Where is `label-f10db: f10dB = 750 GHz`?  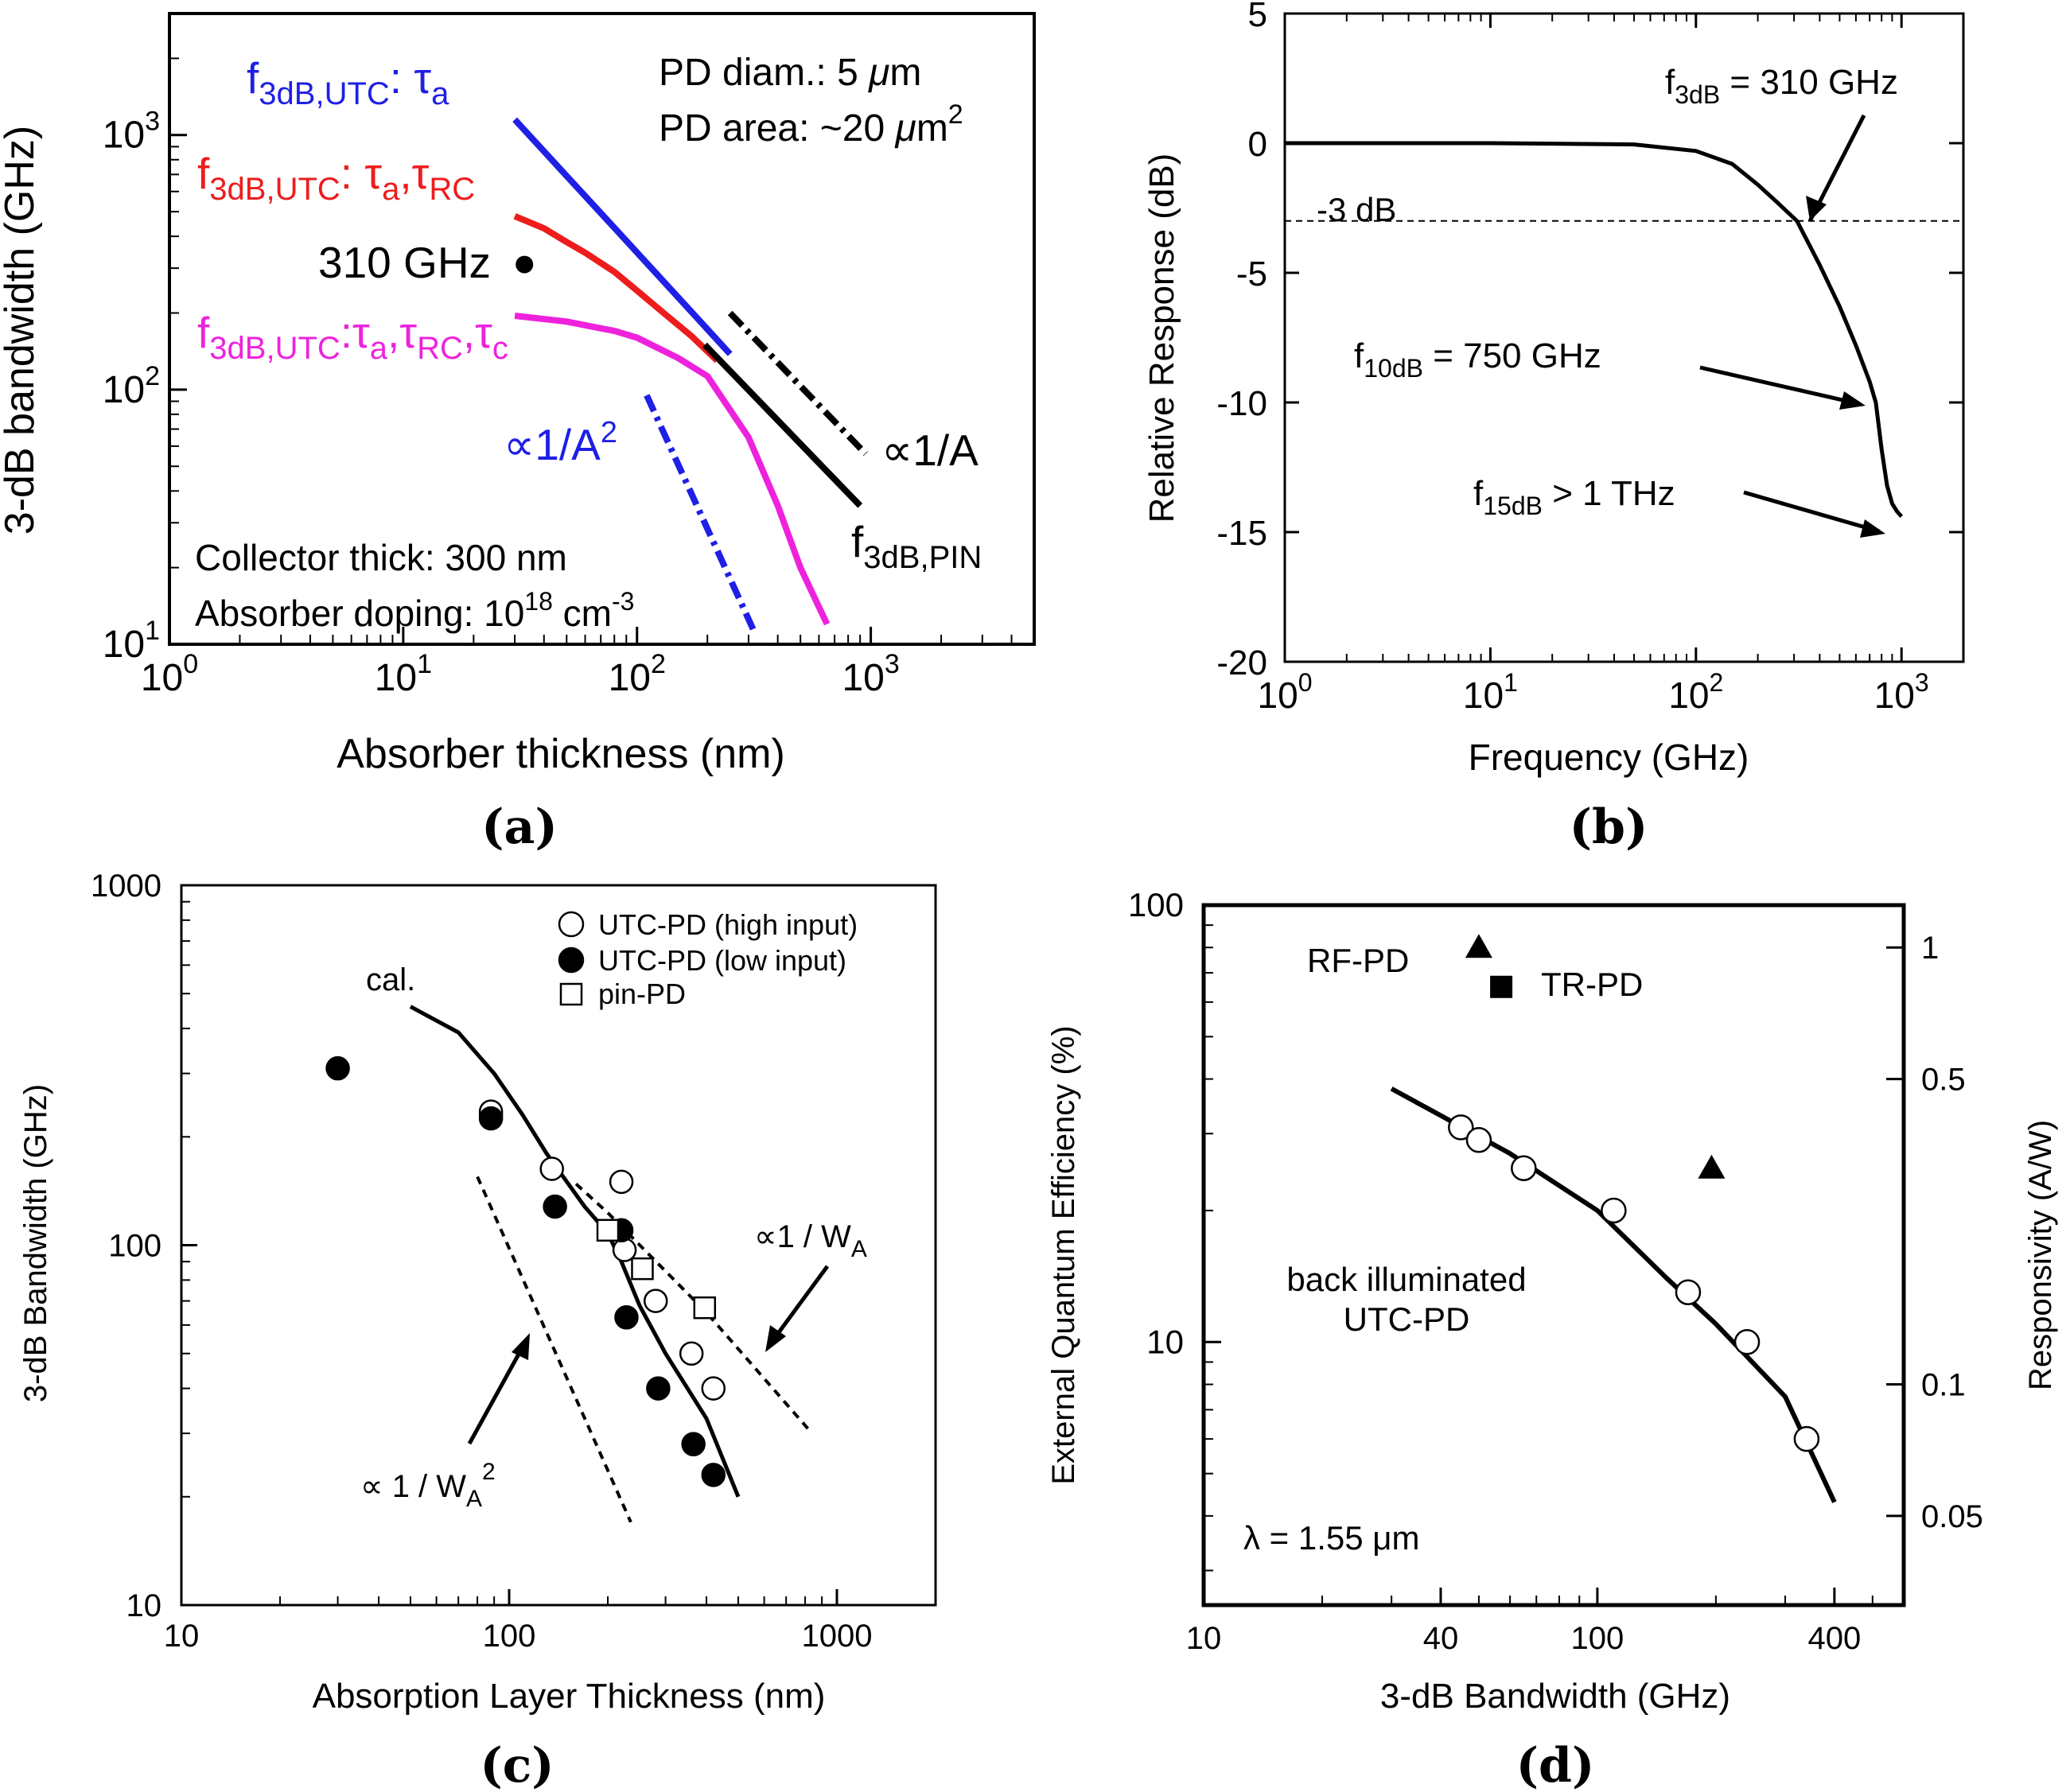 label-f10db: f10dB = 750 GHz is located at coordinates (1477, 359).